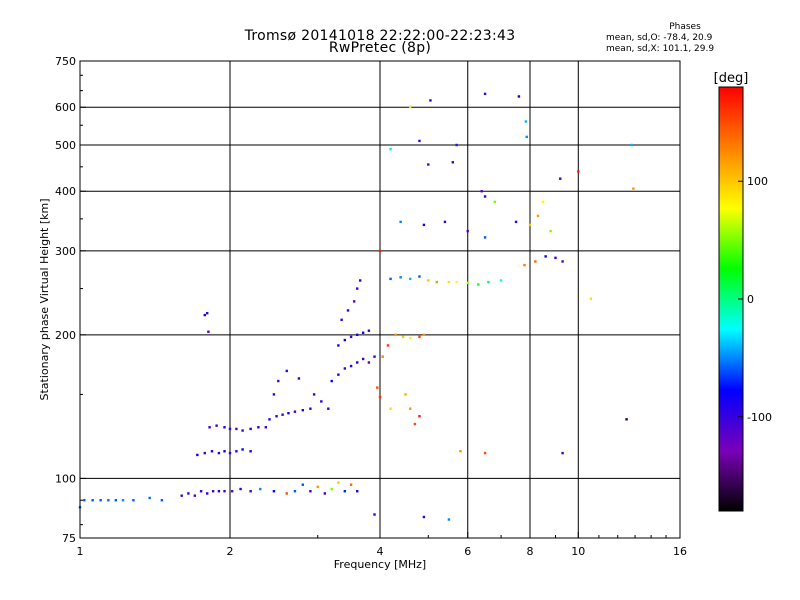 This screenshot has width=800, height=600. I want to click on y-tick-label: 300, so click(65, 251).